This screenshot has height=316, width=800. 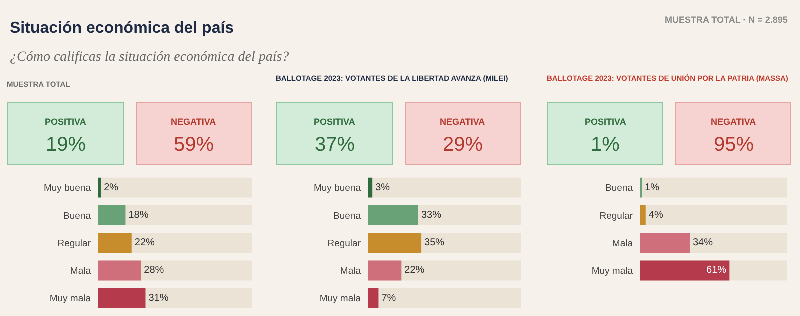 I want to click on text: 19%, so click(x=66, y=145).